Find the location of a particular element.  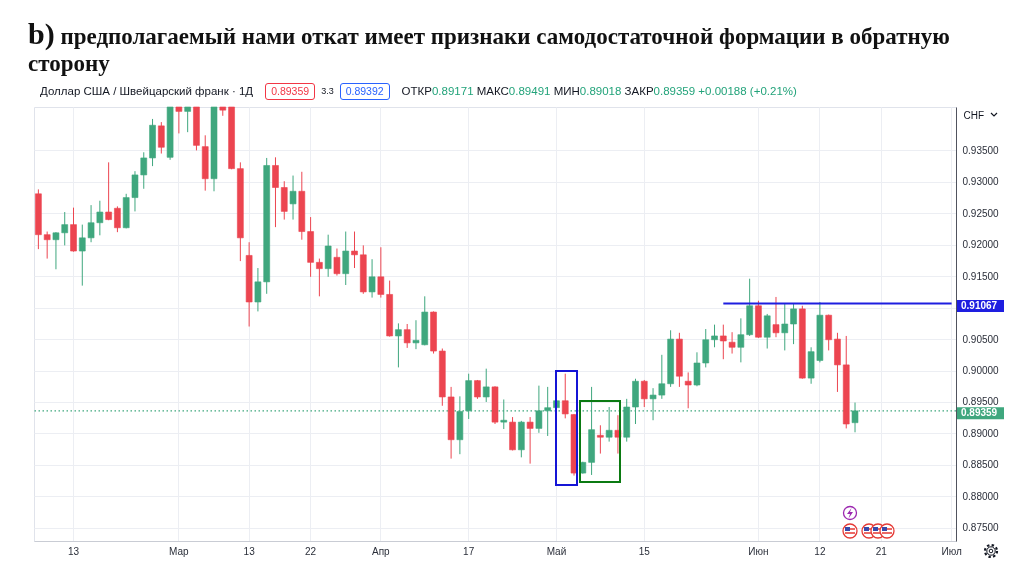

y-tick-label: 0.93500 is located at coordinates (981, 150).